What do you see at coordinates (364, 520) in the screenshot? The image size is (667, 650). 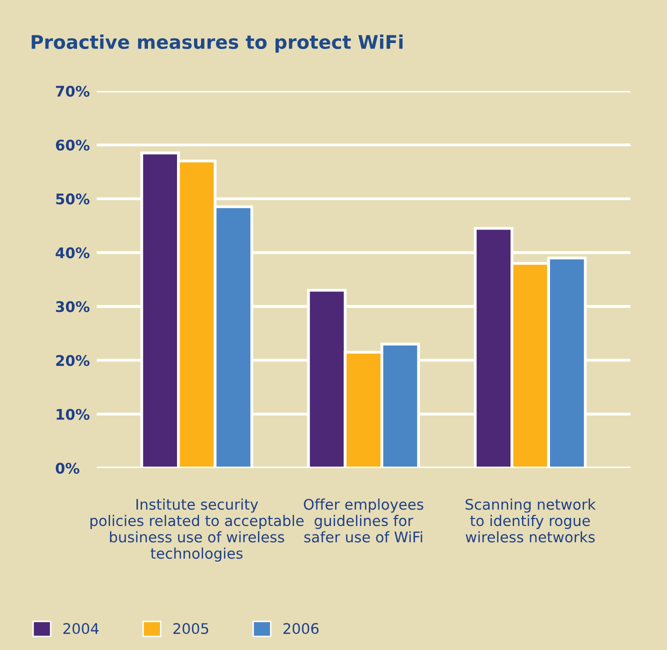 I see `x-tick-label: Offer employees guidelines for safer use of WiFi` at bounding box center [364, 520].